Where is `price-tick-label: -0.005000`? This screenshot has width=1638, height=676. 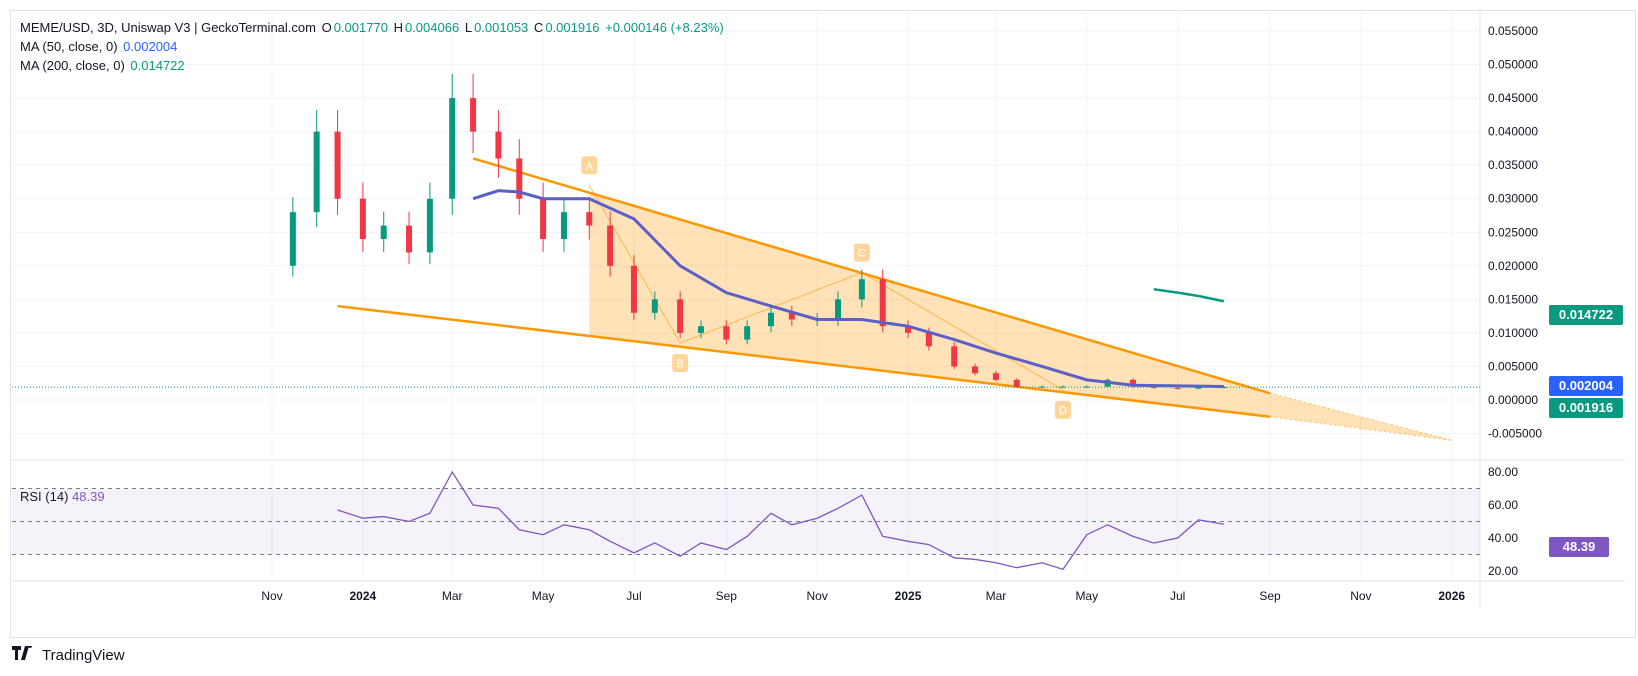 price-tick-label: -0.005000 is located at coordinates (1515, 434).